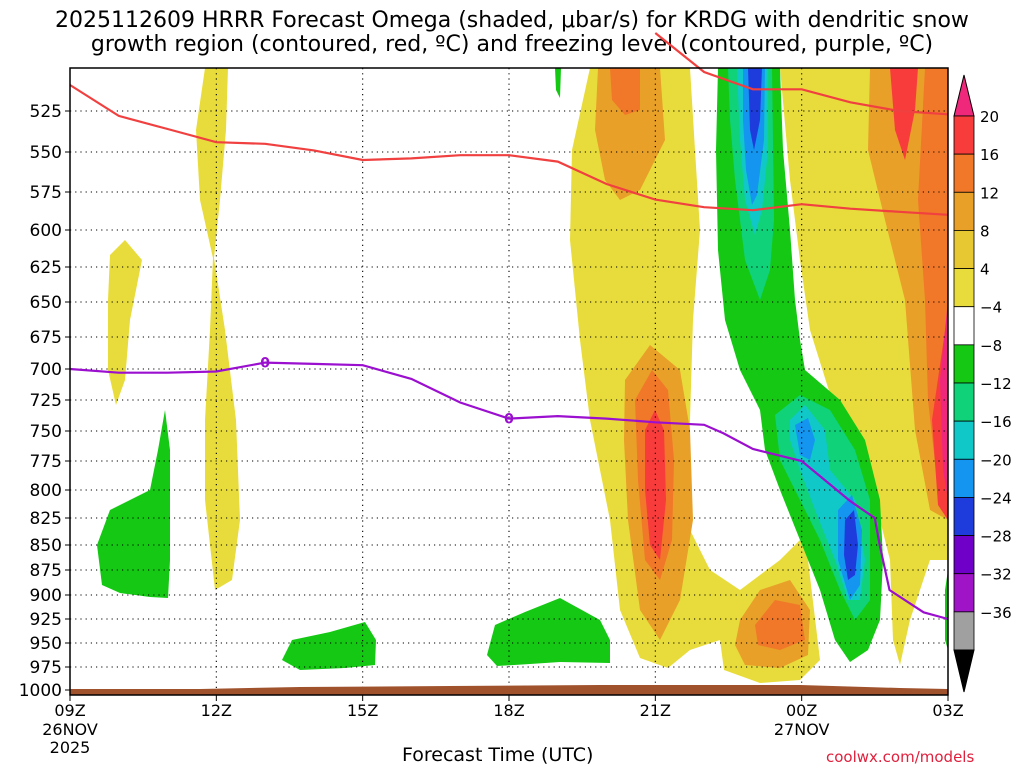  Describe the element at coordinates (558, 83) in the screenshot. I see `omega-region-green-tiny` at that location.